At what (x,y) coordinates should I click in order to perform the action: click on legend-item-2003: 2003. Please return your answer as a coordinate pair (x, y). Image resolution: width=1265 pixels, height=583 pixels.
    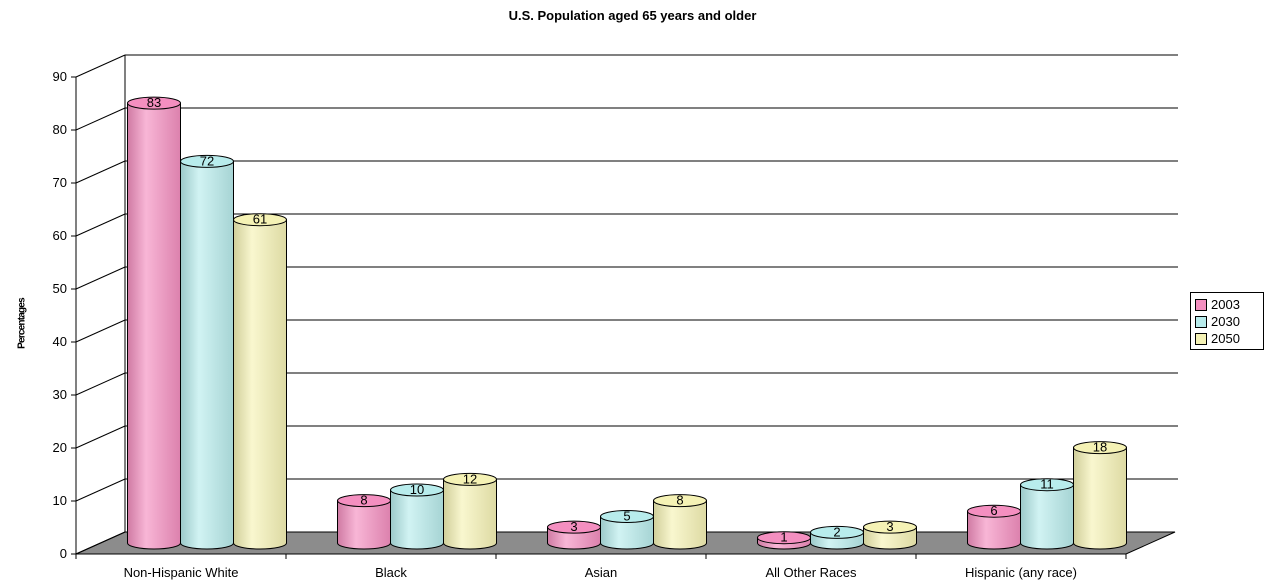
    Looking at the image, I should click on (1227, 304).